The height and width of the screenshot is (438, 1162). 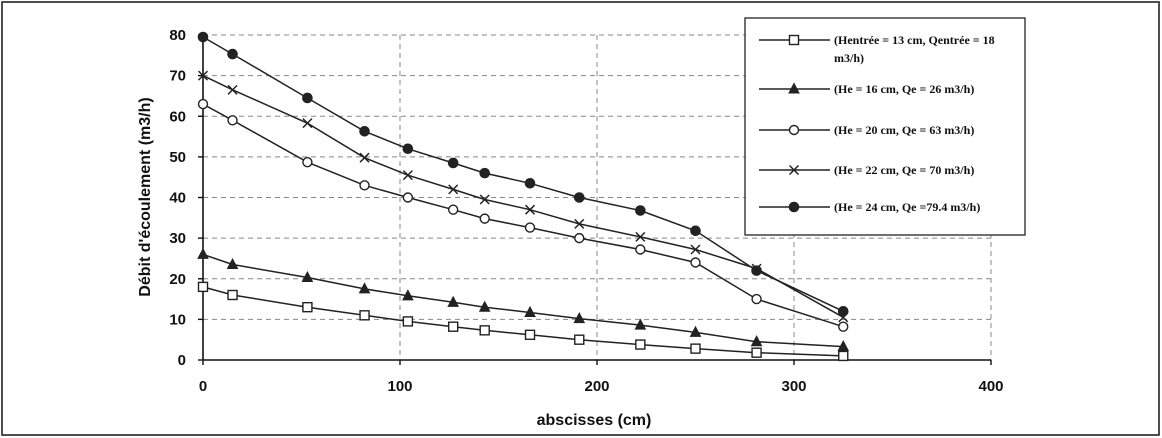 I want to click on legend-entry: (Hentrée = 13 cm, Qentrée = 18 m3/h), so click(x=877, y=49).